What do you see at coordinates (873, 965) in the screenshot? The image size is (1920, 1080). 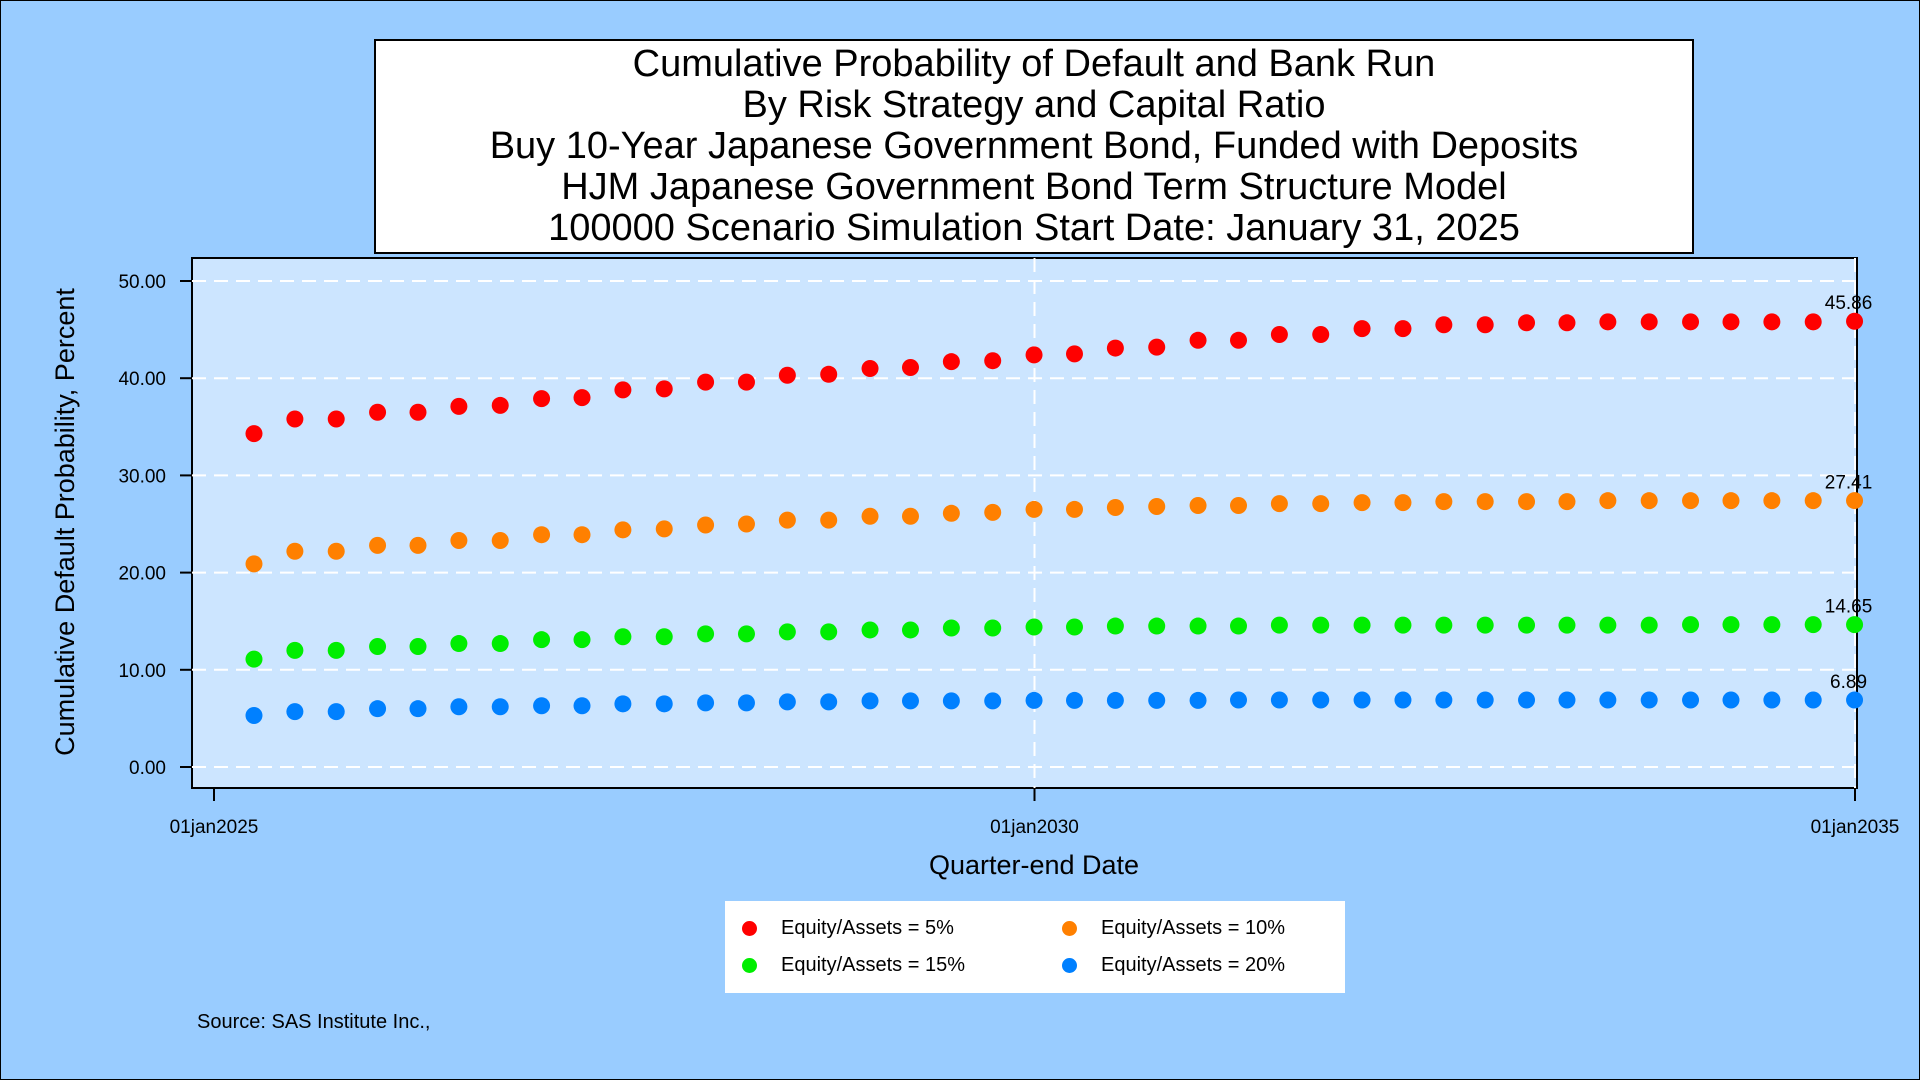 I see `legend-label: Equity/Assets = 15%` at bounding box center [873, 965].